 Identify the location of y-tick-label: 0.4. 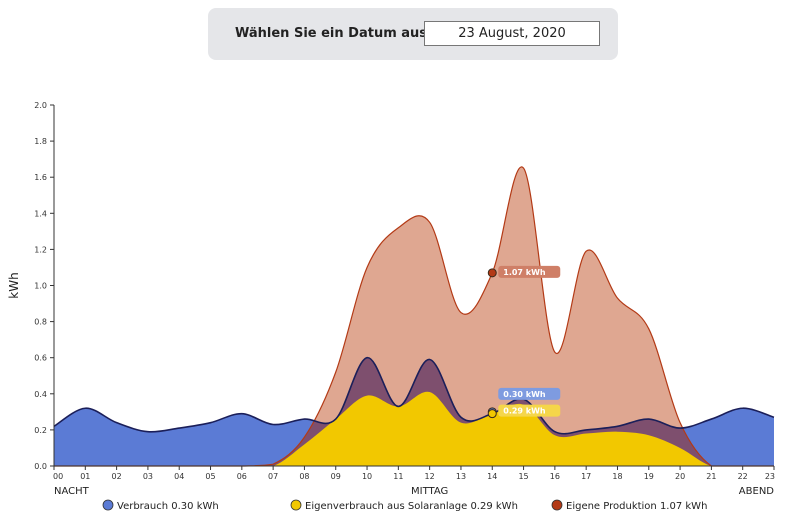
(40, 394).